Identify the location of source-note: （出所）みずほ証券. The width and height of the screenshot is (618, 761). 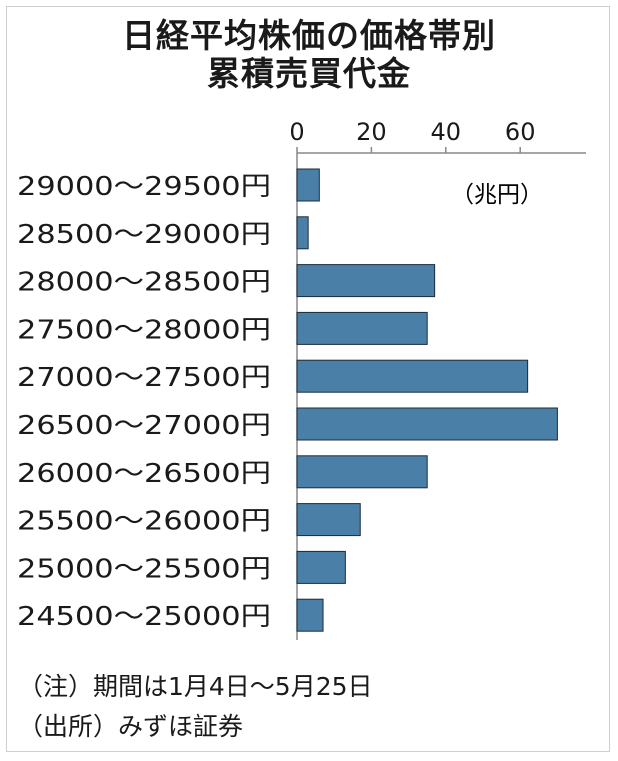
(131, 726).